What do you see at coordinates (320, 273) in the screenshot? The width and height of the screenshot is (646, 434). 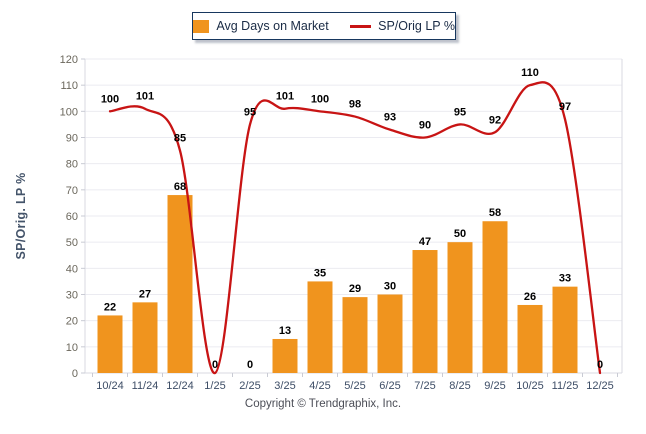 I see `svg-text: 35` at bounding box center [320, 273].